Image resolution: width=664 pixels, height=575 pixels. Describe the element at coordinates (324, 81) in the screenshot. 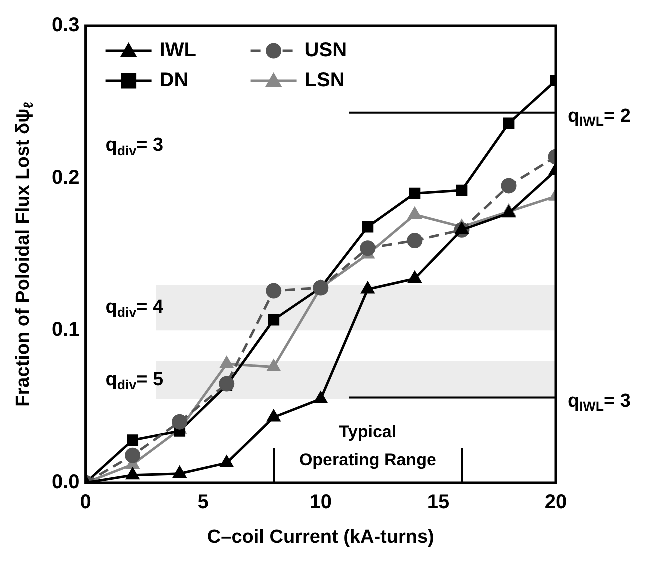

I see `legend-label: LSN` at that location.